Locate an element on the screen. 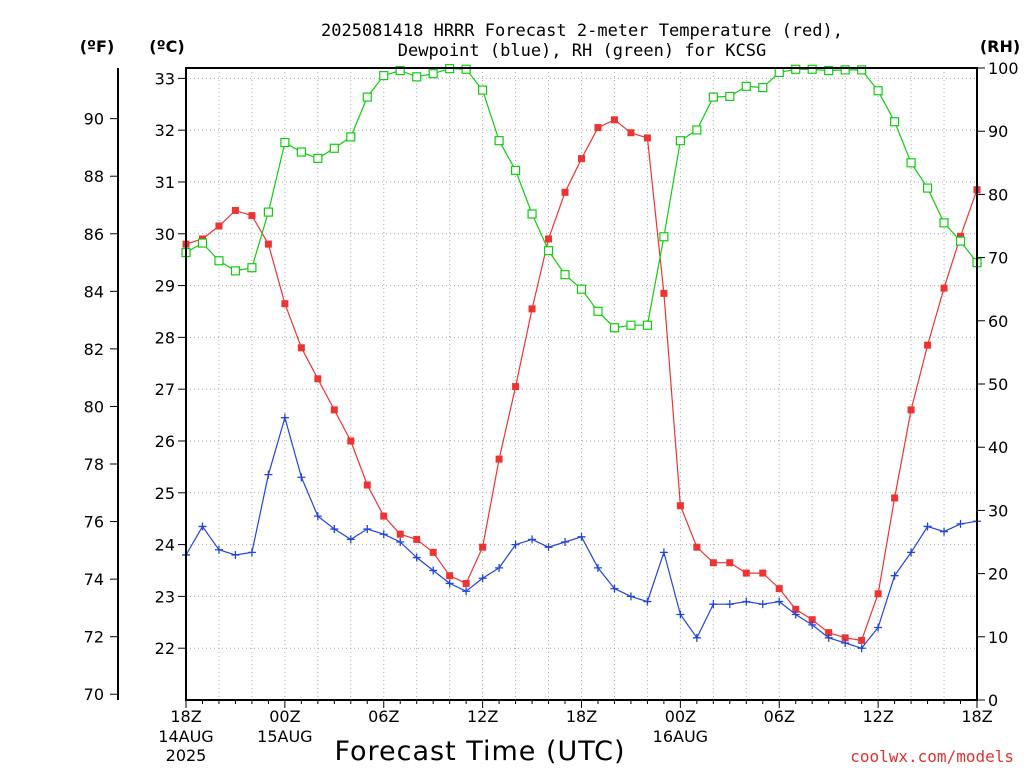 This screenshot has width=1024, height=768. celsius-unit-label: (ºC) is located at coordinates (166, 46).